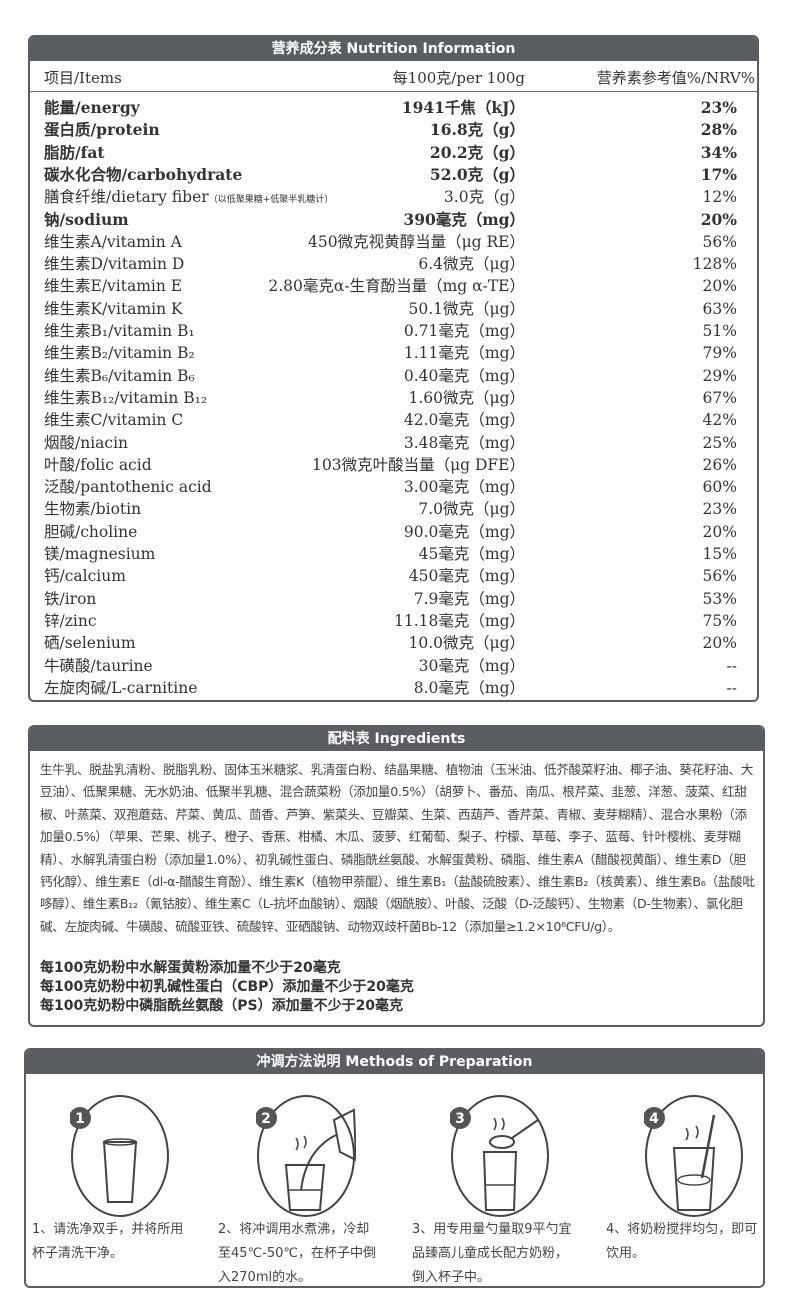 Image resolution: width=790 pixels, height=1310 pixels. I want to click on nutrient-label: 维生素C/vitamin C, so click(114, 420).